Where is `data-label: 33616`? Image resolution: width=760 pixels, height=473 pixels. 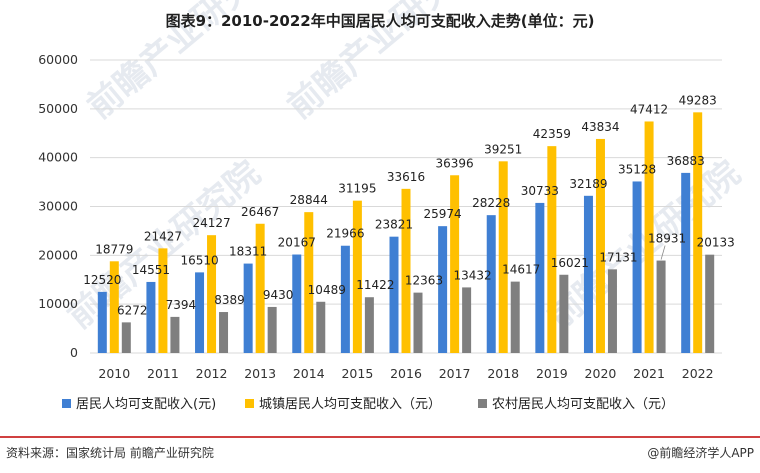
data-label: 33616 is located at coordinates (406, 177).